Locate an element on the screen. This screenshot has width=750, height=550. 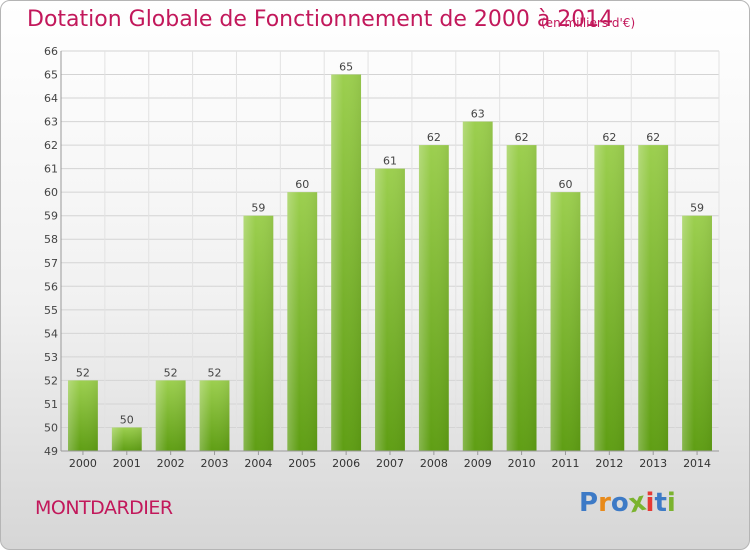
data-label: 63 is located at coordinates (478, 114).